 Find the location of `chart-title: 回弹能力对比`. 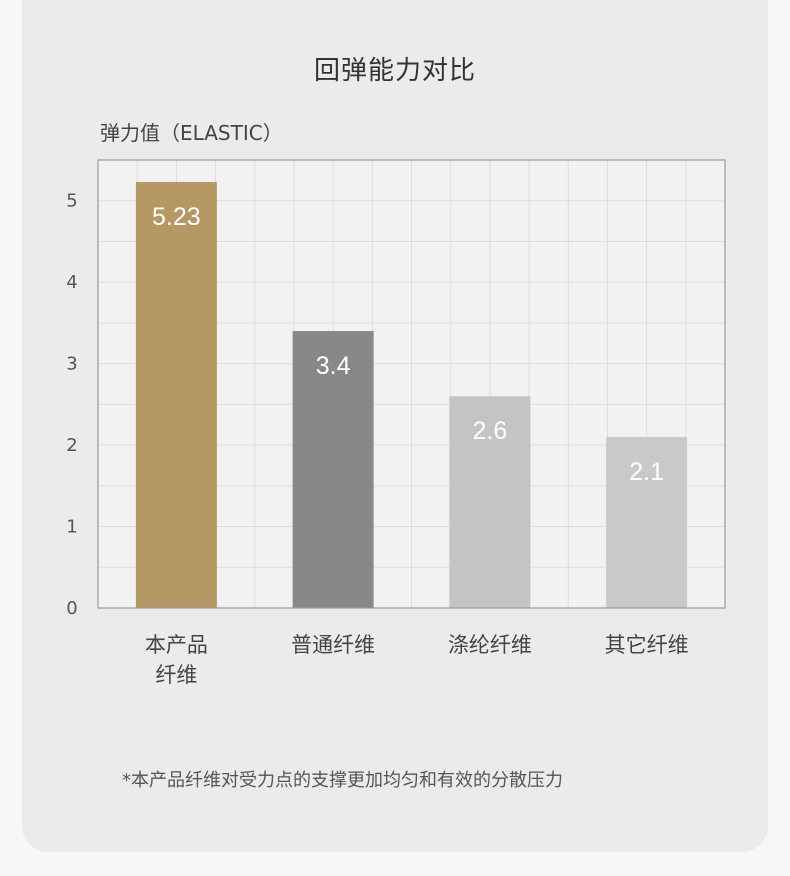

chart-title: 回弹能力对比 is located at coordinates (394, 71).